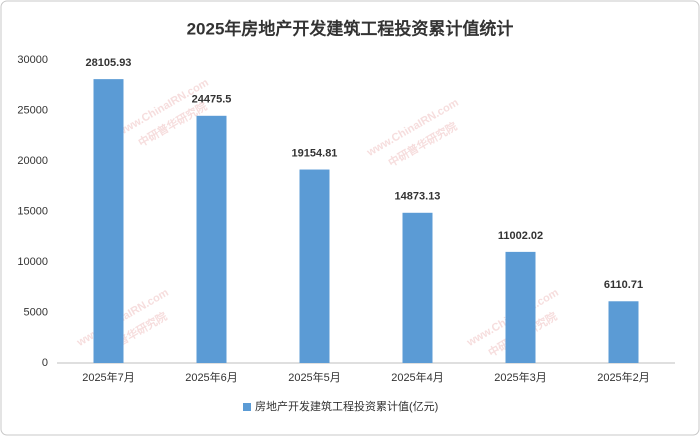  Describe the element at coordinates (212, 100) in the screenshot. I see `value-label: 24475.5` at that location.